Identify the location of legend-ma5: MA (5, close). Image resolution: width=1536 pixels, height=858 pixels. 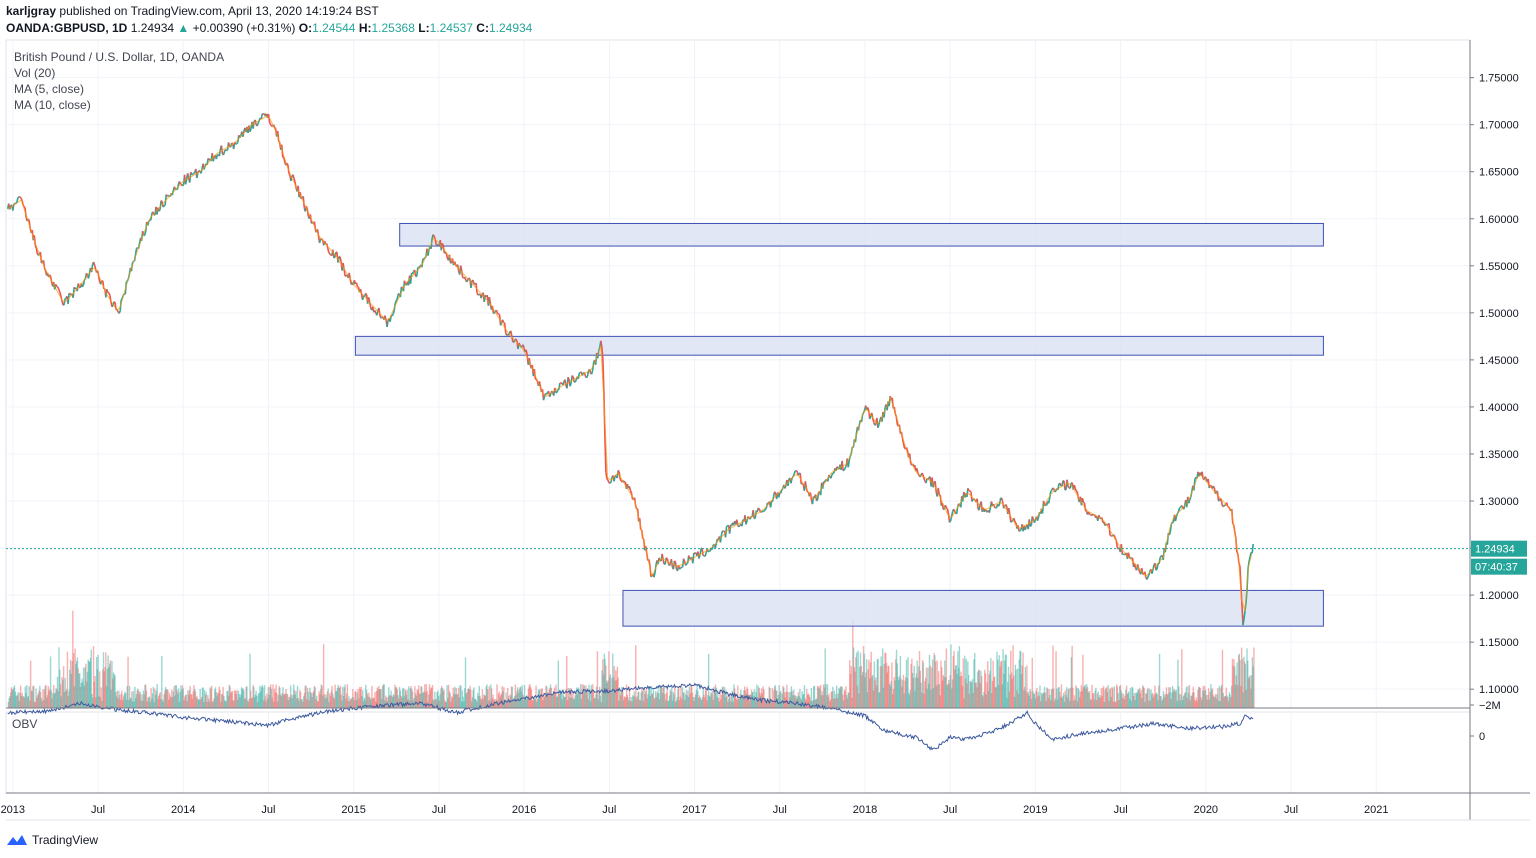
(49, 89).